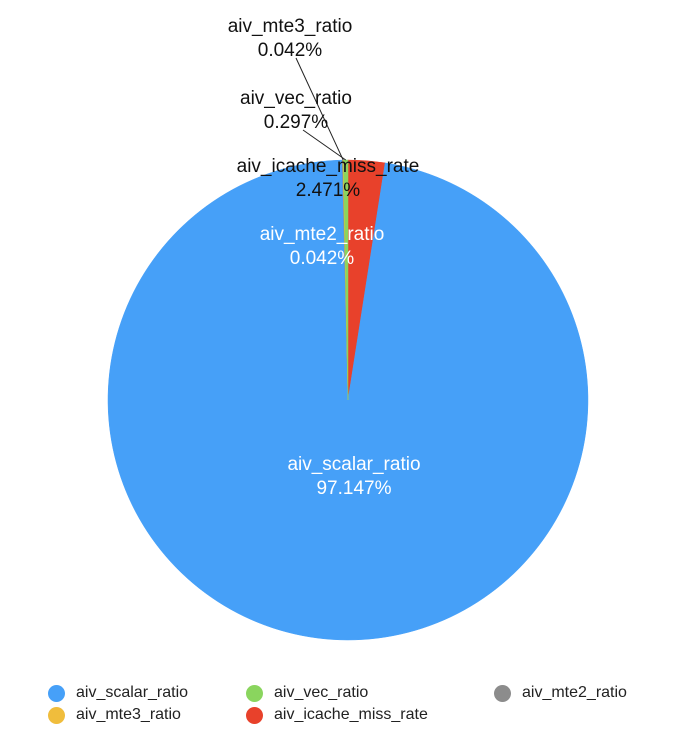  Describe the element at coordinates (322, 246) in the screenshot. I see `slice-label-aiv-mte2-ratio: aiv_mte2_ratio 0.042%` at that location.